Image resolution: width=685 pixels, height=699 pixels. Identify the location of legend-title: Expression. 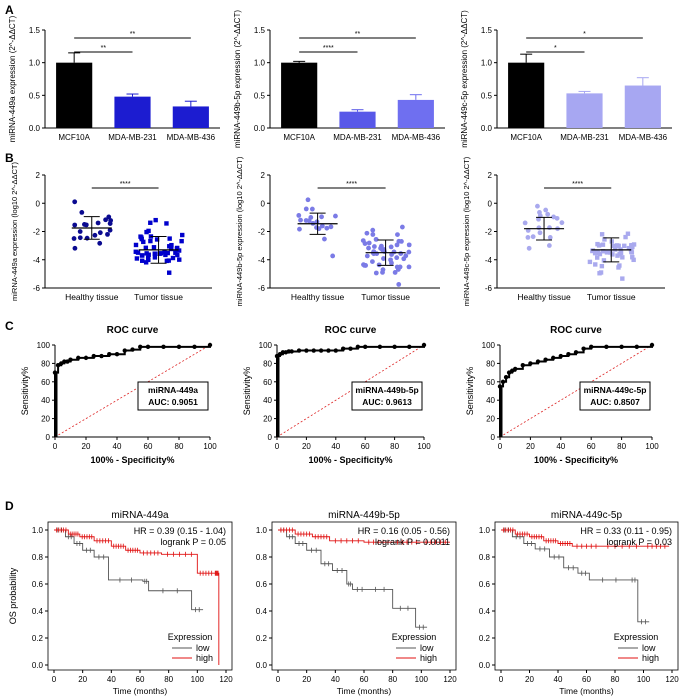
(636, 637).